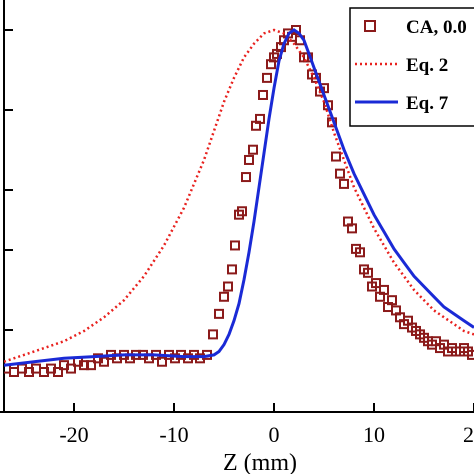 The height and width of the screenshot is (474, 474). What do you see at coordinates (427, 65) in the screenshot?
I see `legend-label: Eq. 2` at bounding box center [427, 65].